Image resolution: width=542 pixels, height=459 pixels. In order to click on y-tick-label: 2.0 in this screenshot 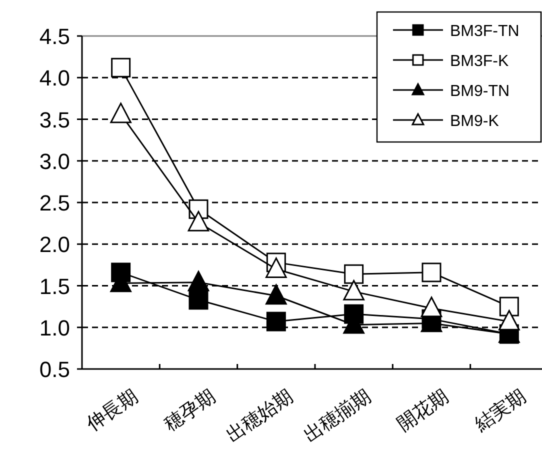, I will do `click(54, 245)`.